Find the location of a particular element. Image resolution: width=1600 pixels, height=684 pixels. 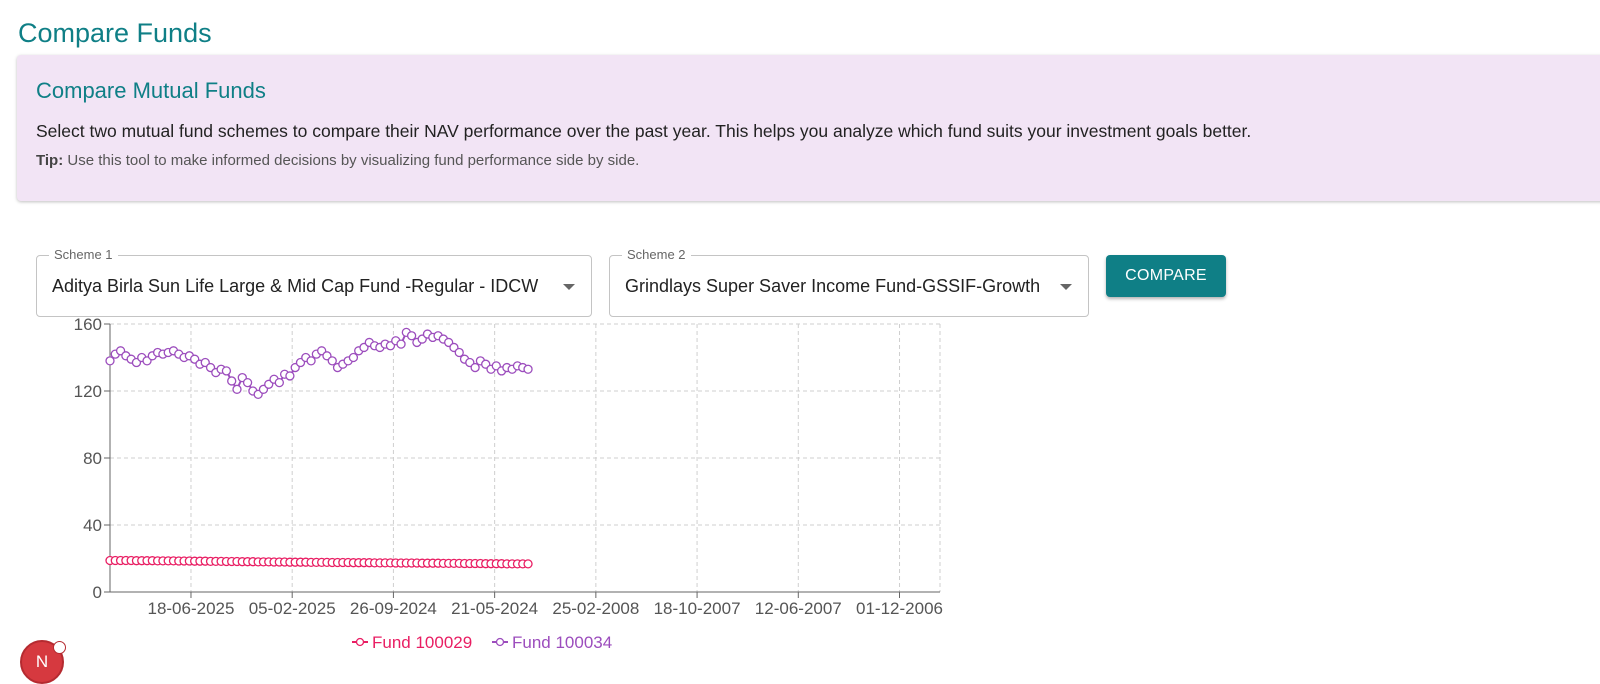

x-tick-label: 26-09-2024 is located at coordinates (393, 608).